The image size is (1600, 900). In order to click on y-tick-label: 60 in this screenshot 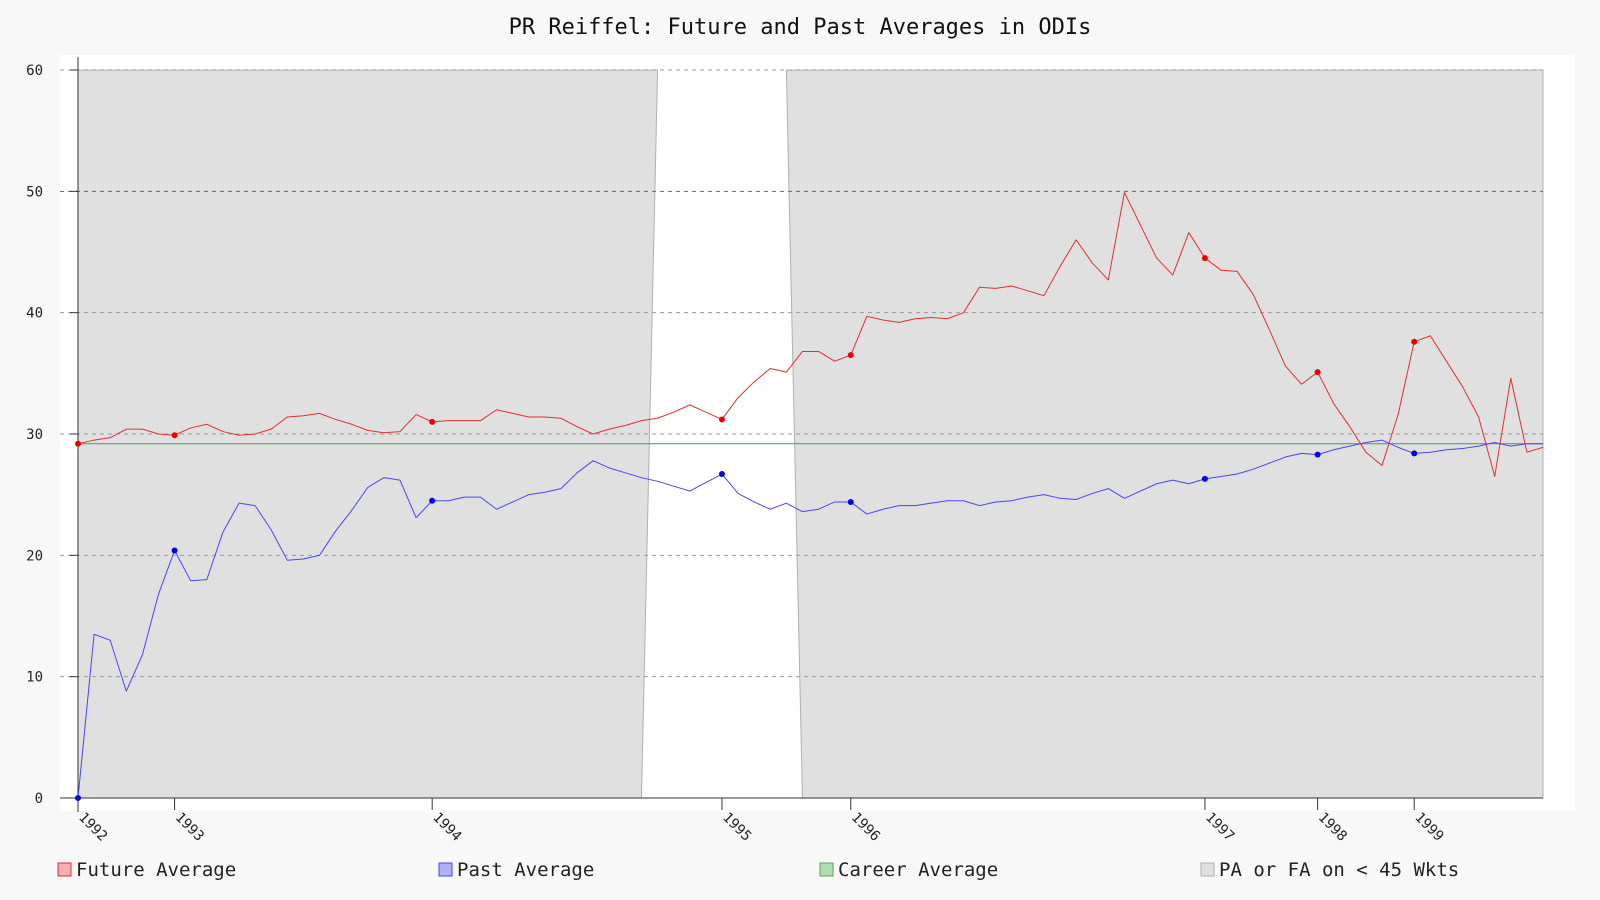, I will do `click(34, 71)`.